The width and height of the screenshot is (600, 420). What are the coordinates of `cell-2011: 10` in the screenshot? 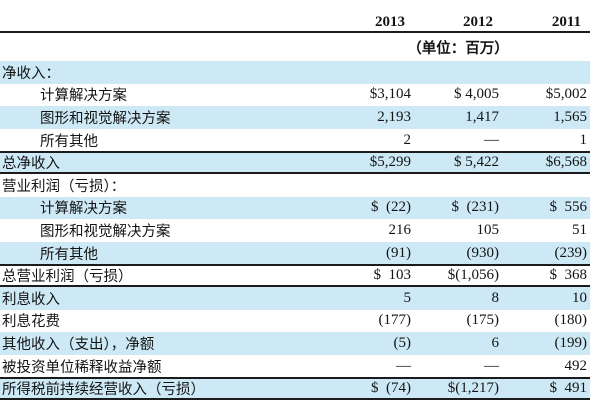 It's located at (579, 297).